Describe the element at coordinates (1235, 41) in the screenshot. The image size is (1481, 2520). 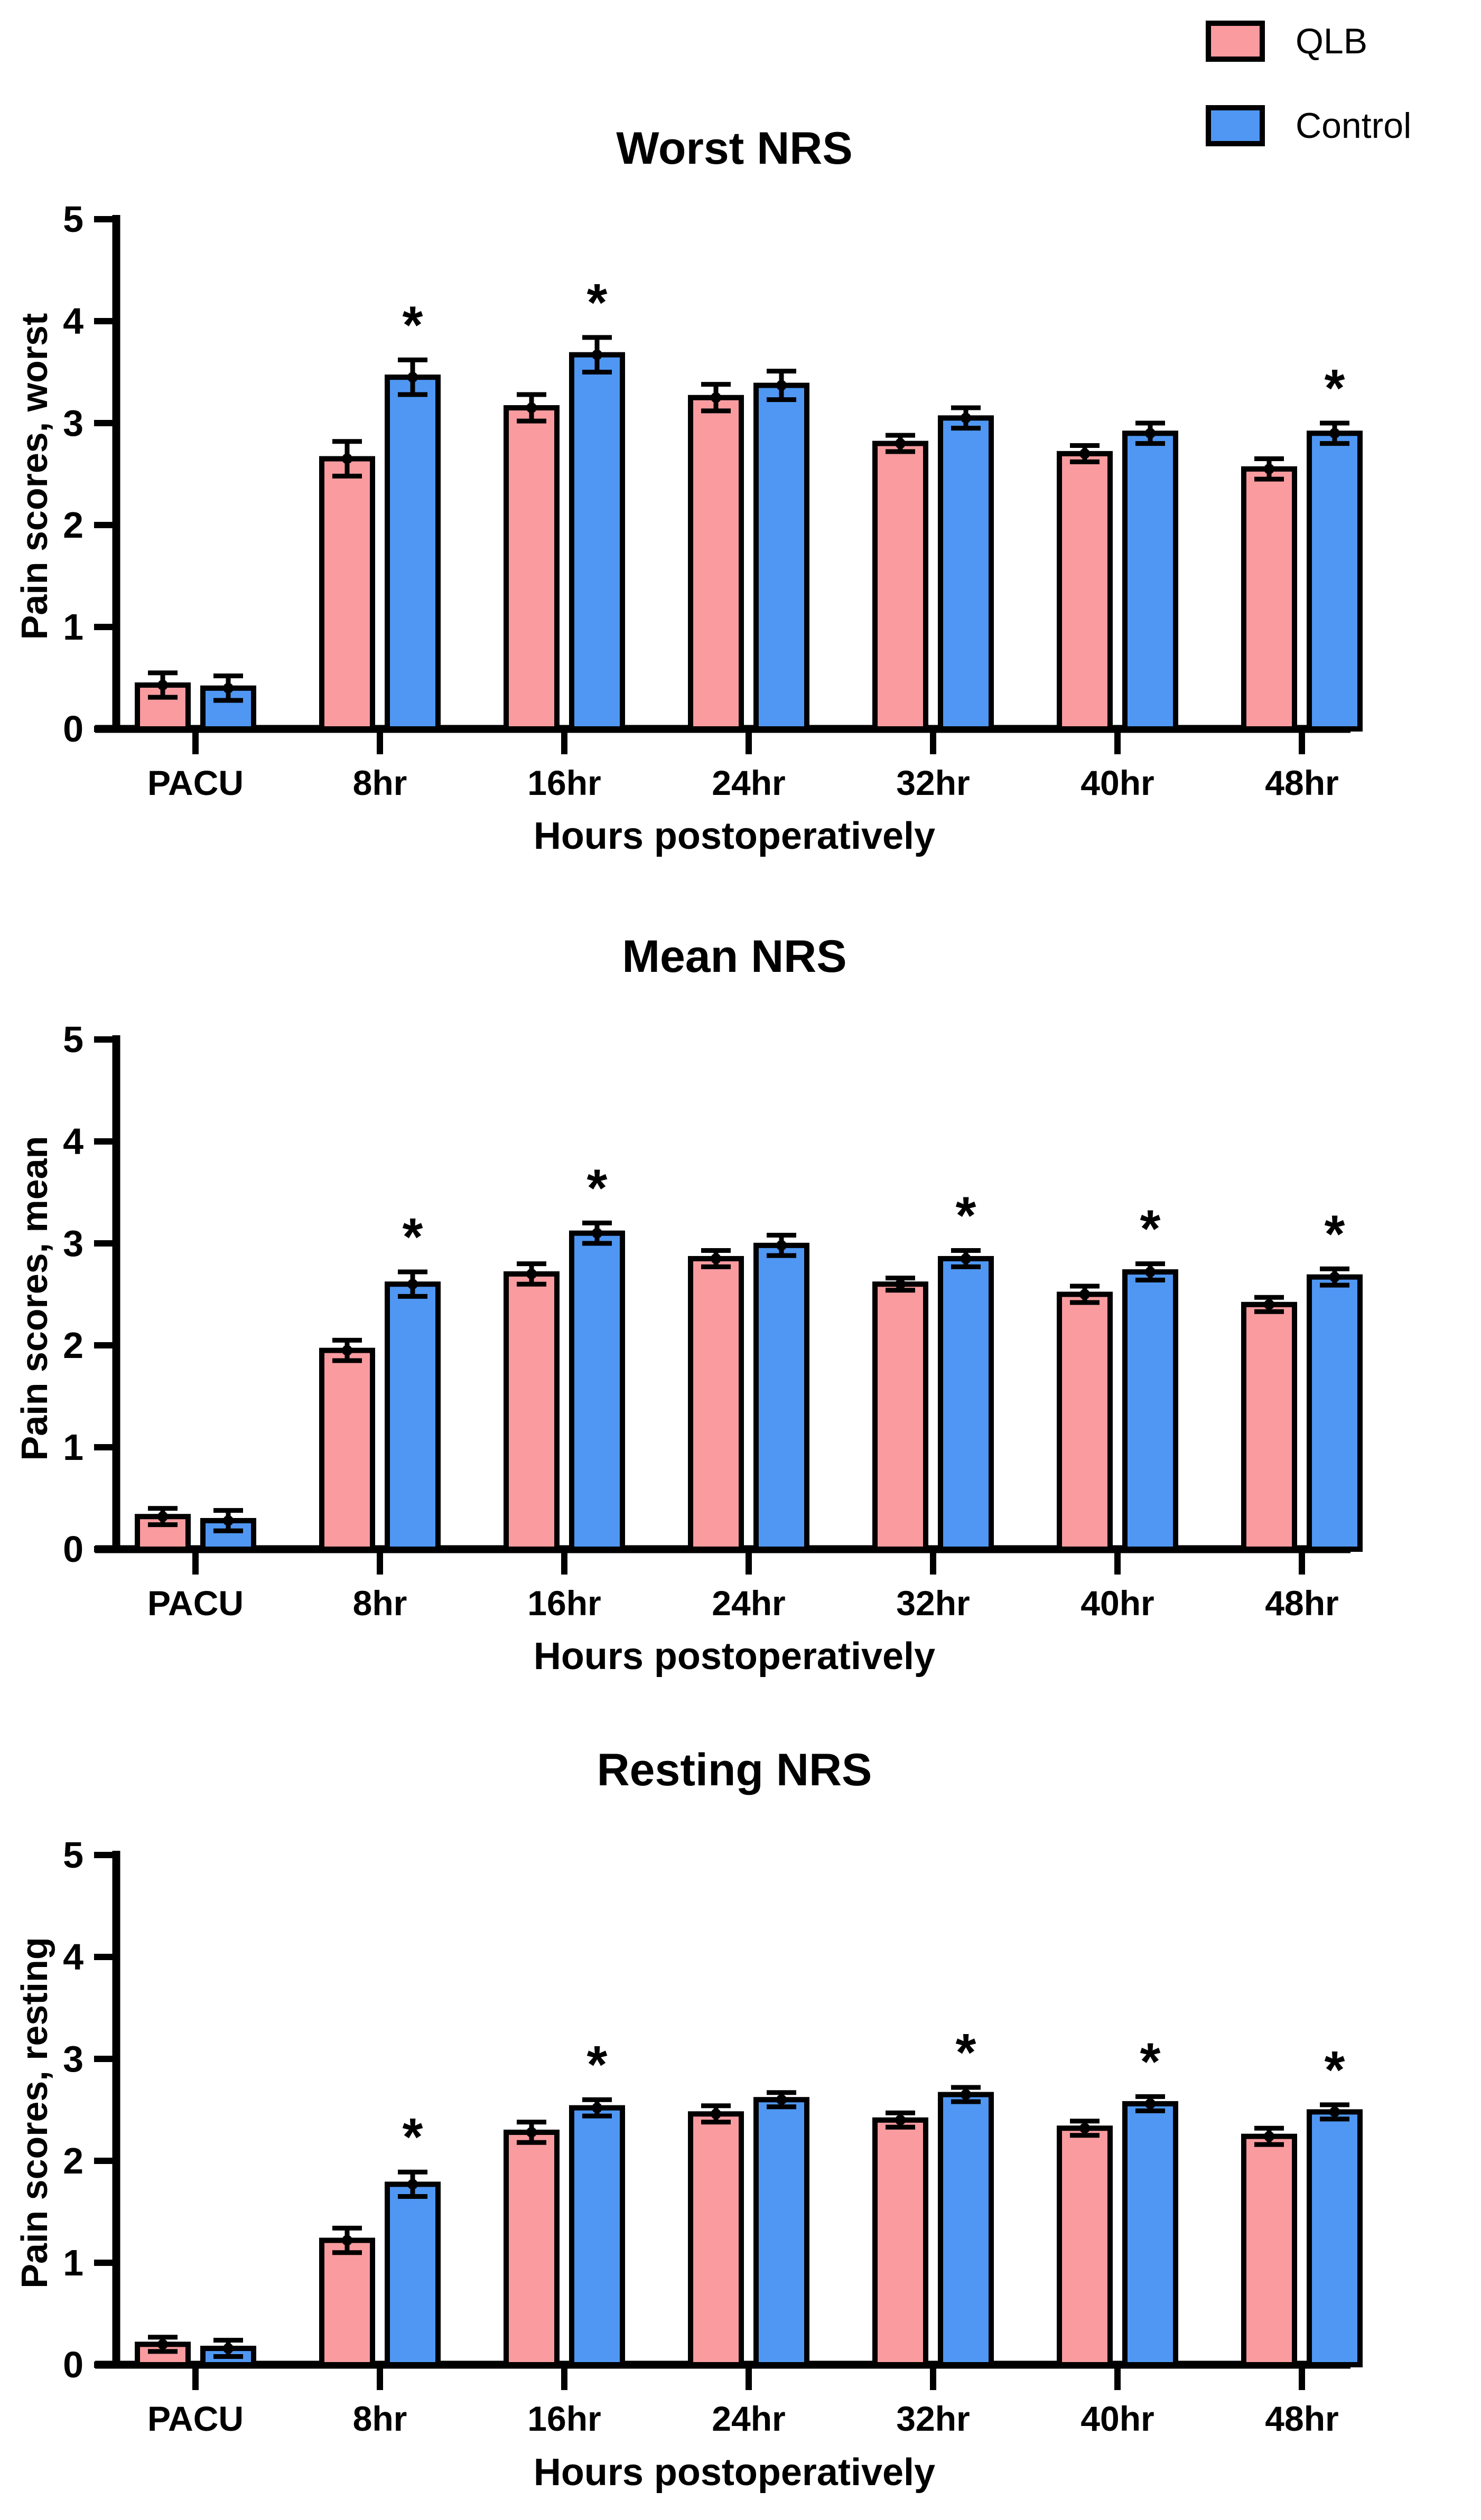
I see `qlb-swatch` at that location.